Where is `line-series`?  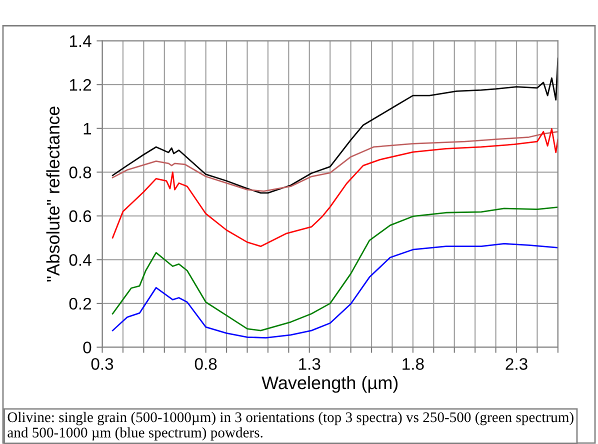
line-series is located at coordinates (335, 161).